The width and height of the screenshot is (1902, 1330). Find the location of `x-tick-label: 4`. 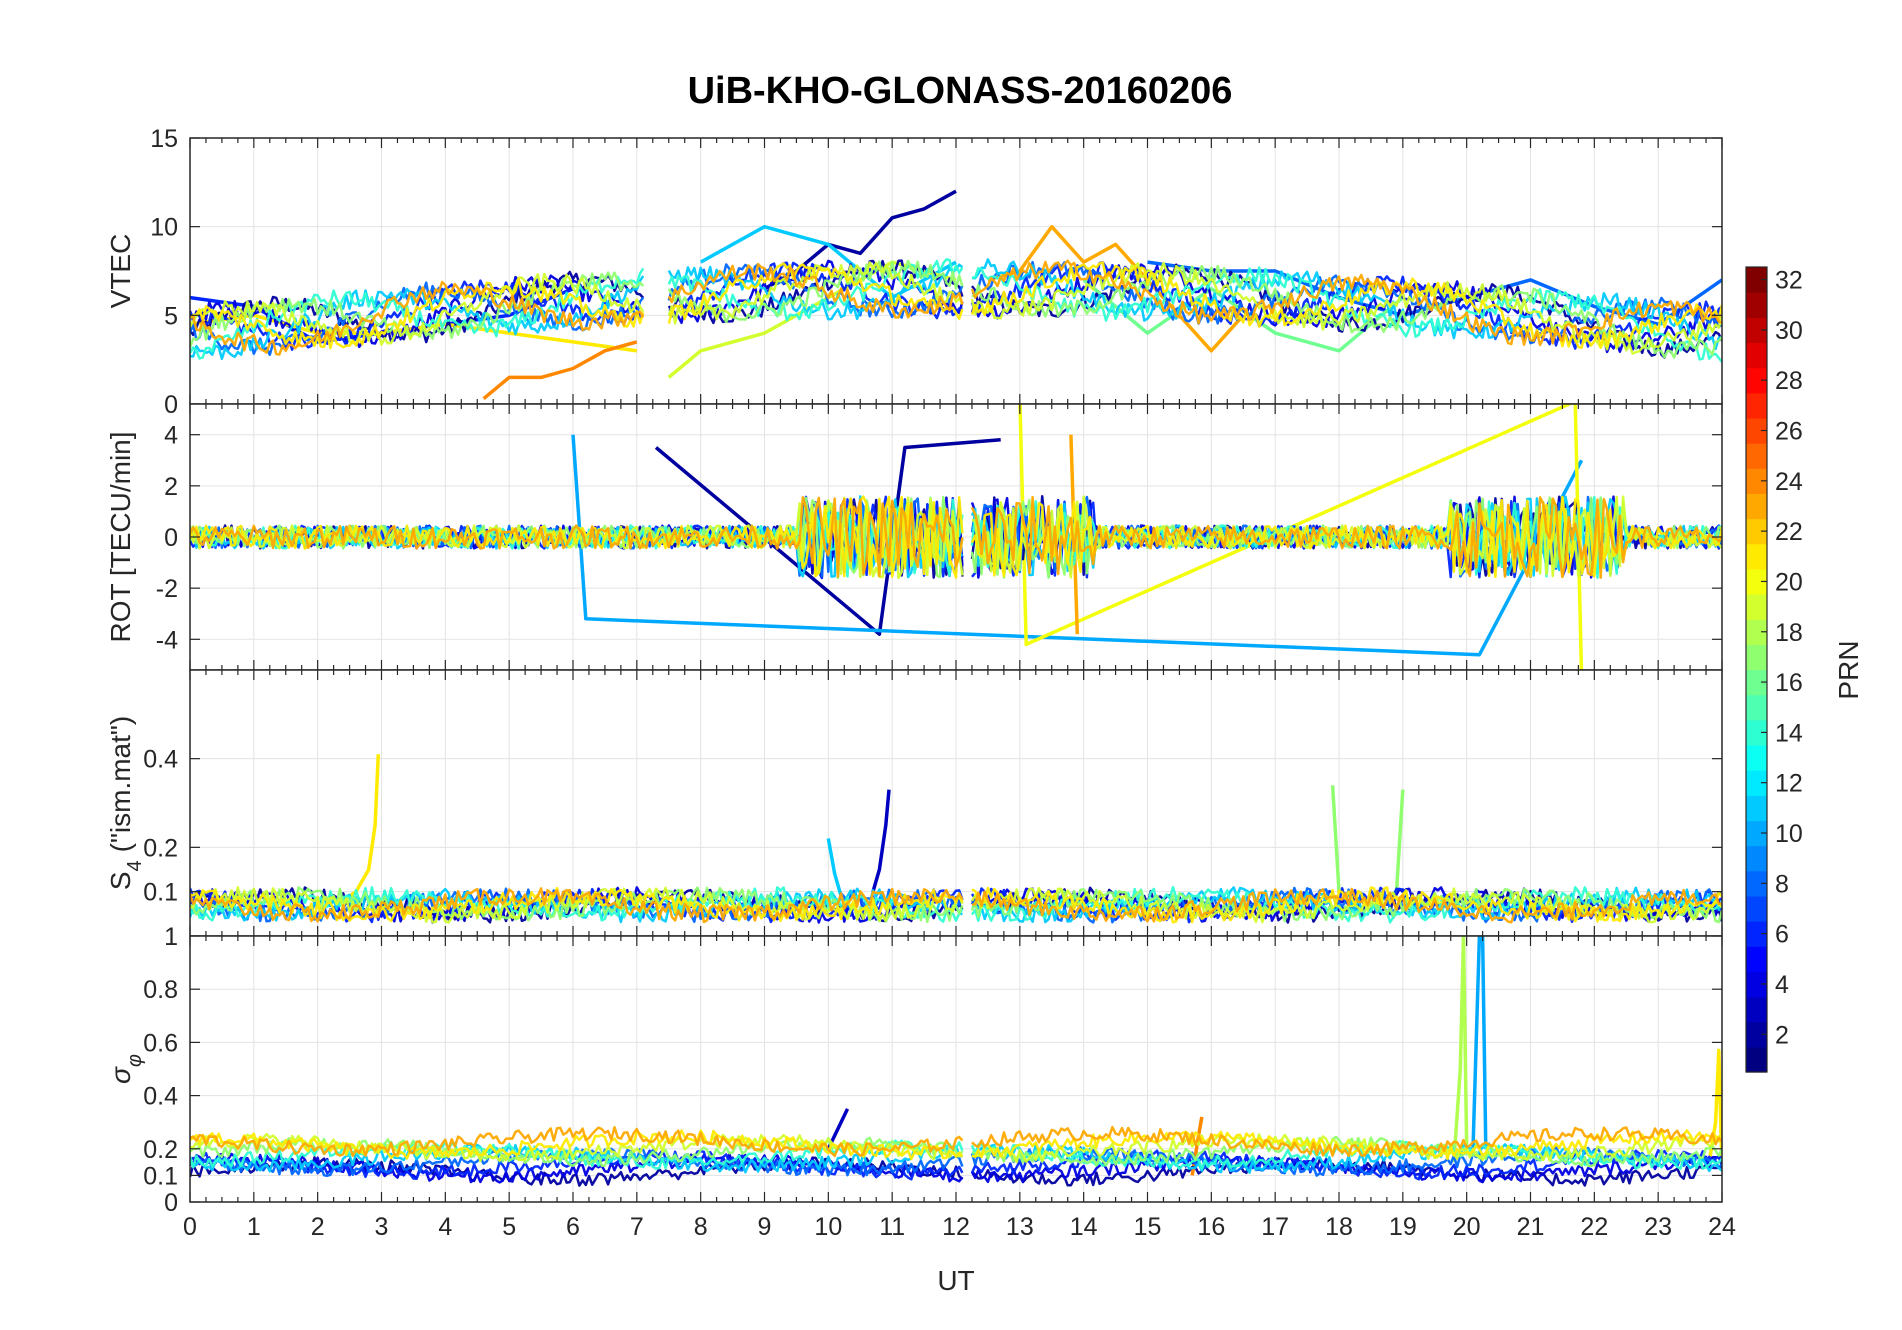

x-tick-label: 4 is located at coordinates (445, 1227).